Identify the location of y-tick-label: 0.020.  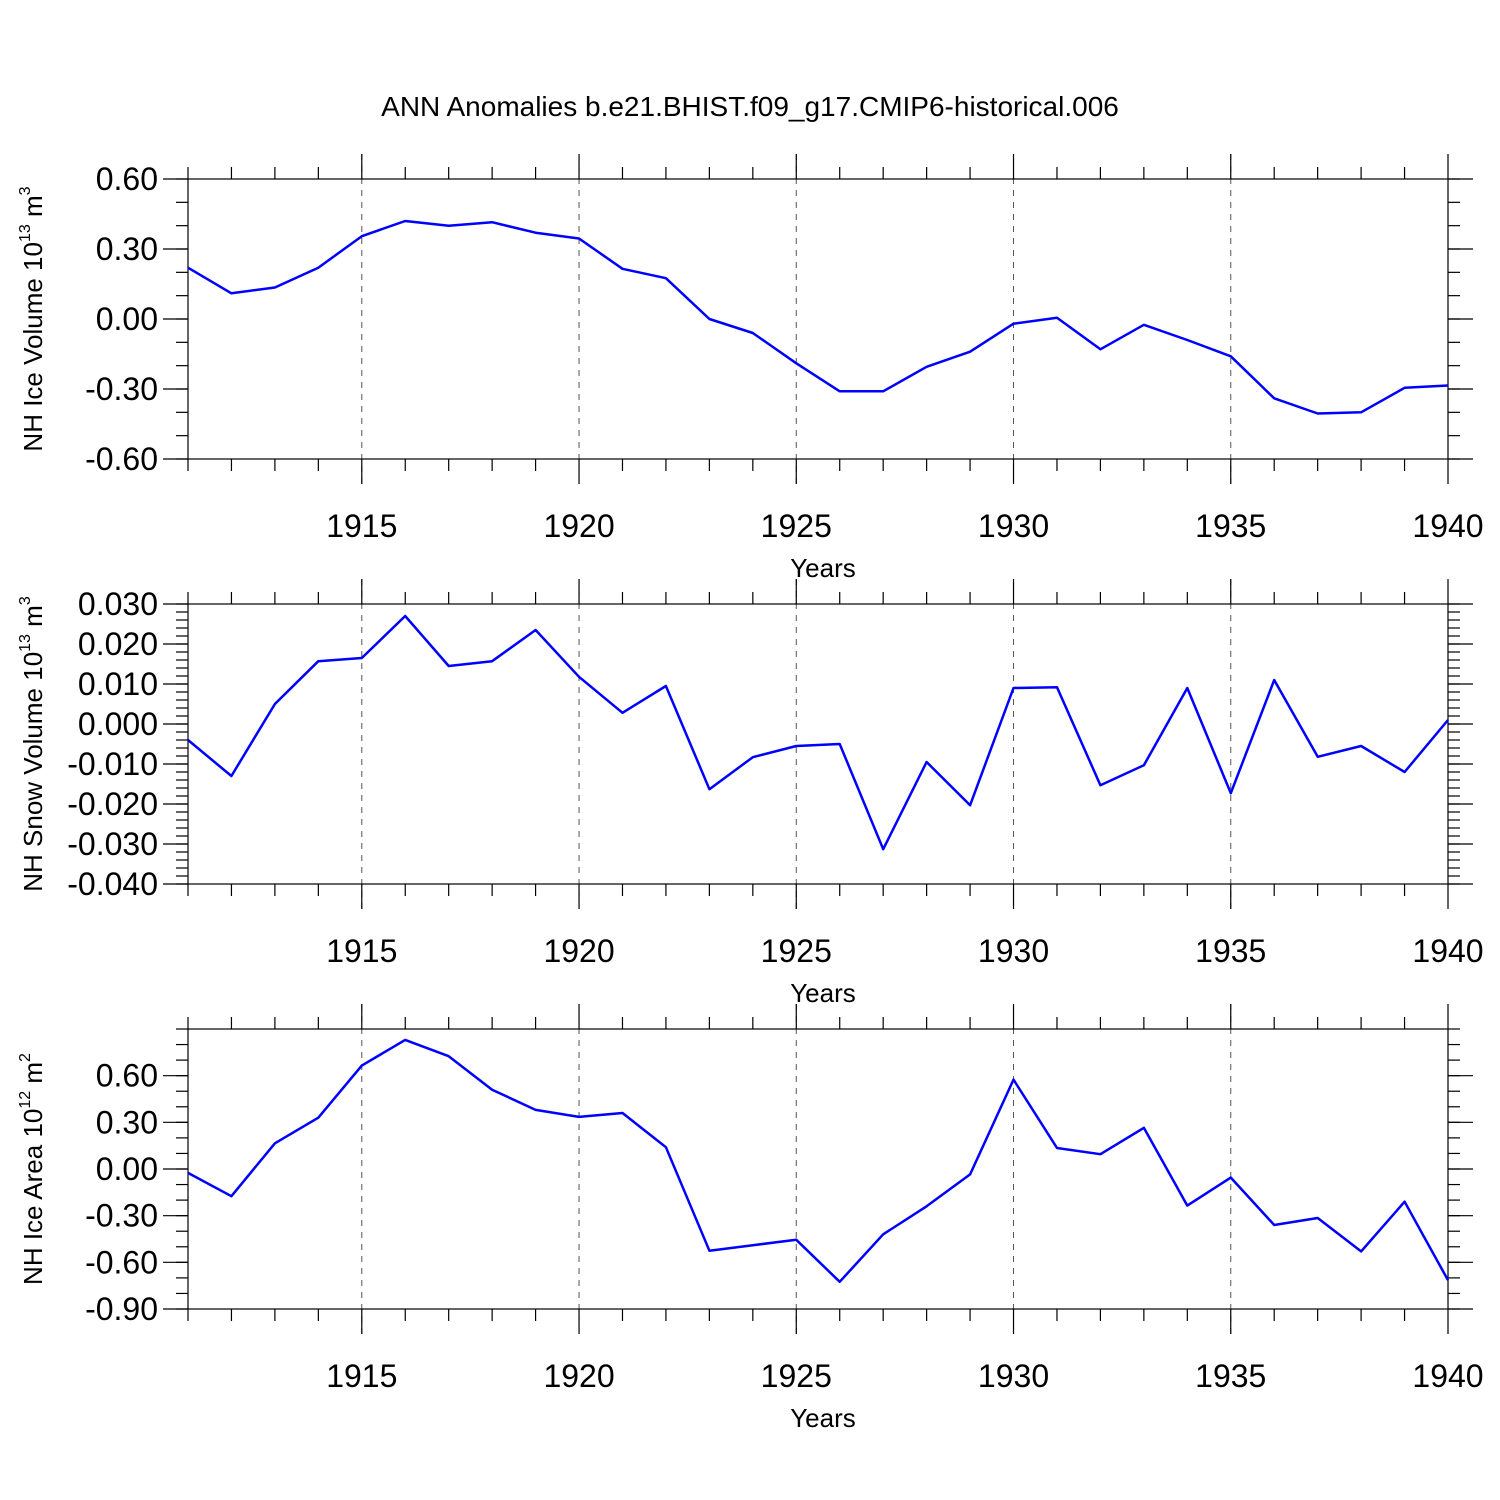
(118, 644).